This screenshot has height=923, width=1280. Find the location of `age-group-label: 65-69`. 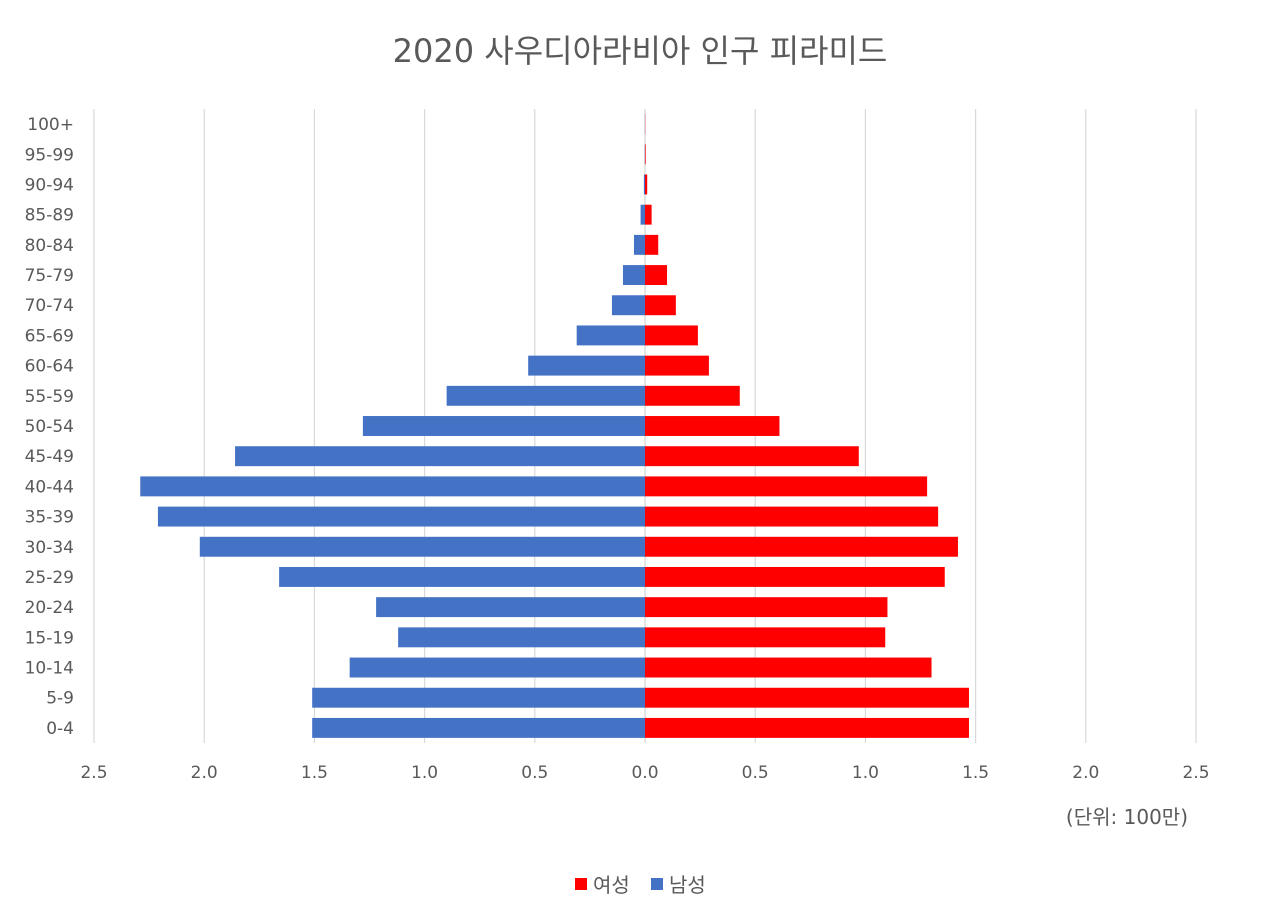

age-group-label: 65-69 is located at coordinates (49, 336).